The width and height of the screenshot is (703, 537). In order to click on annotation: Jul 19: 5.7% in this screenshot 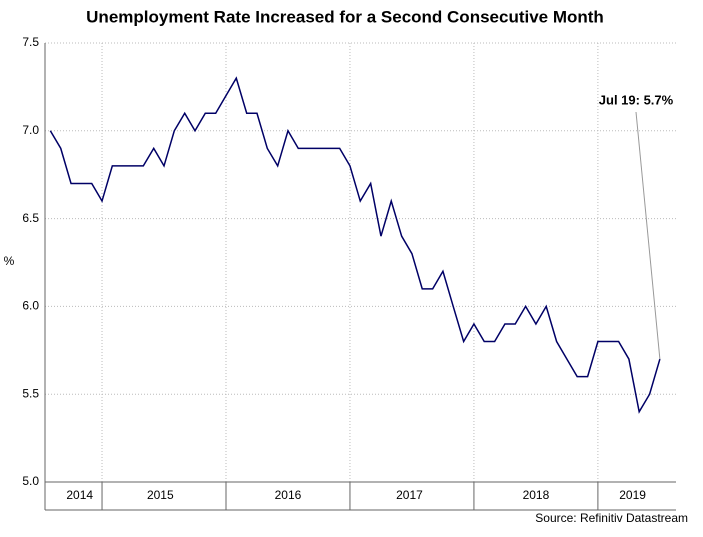, I will do `click(636, 99)`.